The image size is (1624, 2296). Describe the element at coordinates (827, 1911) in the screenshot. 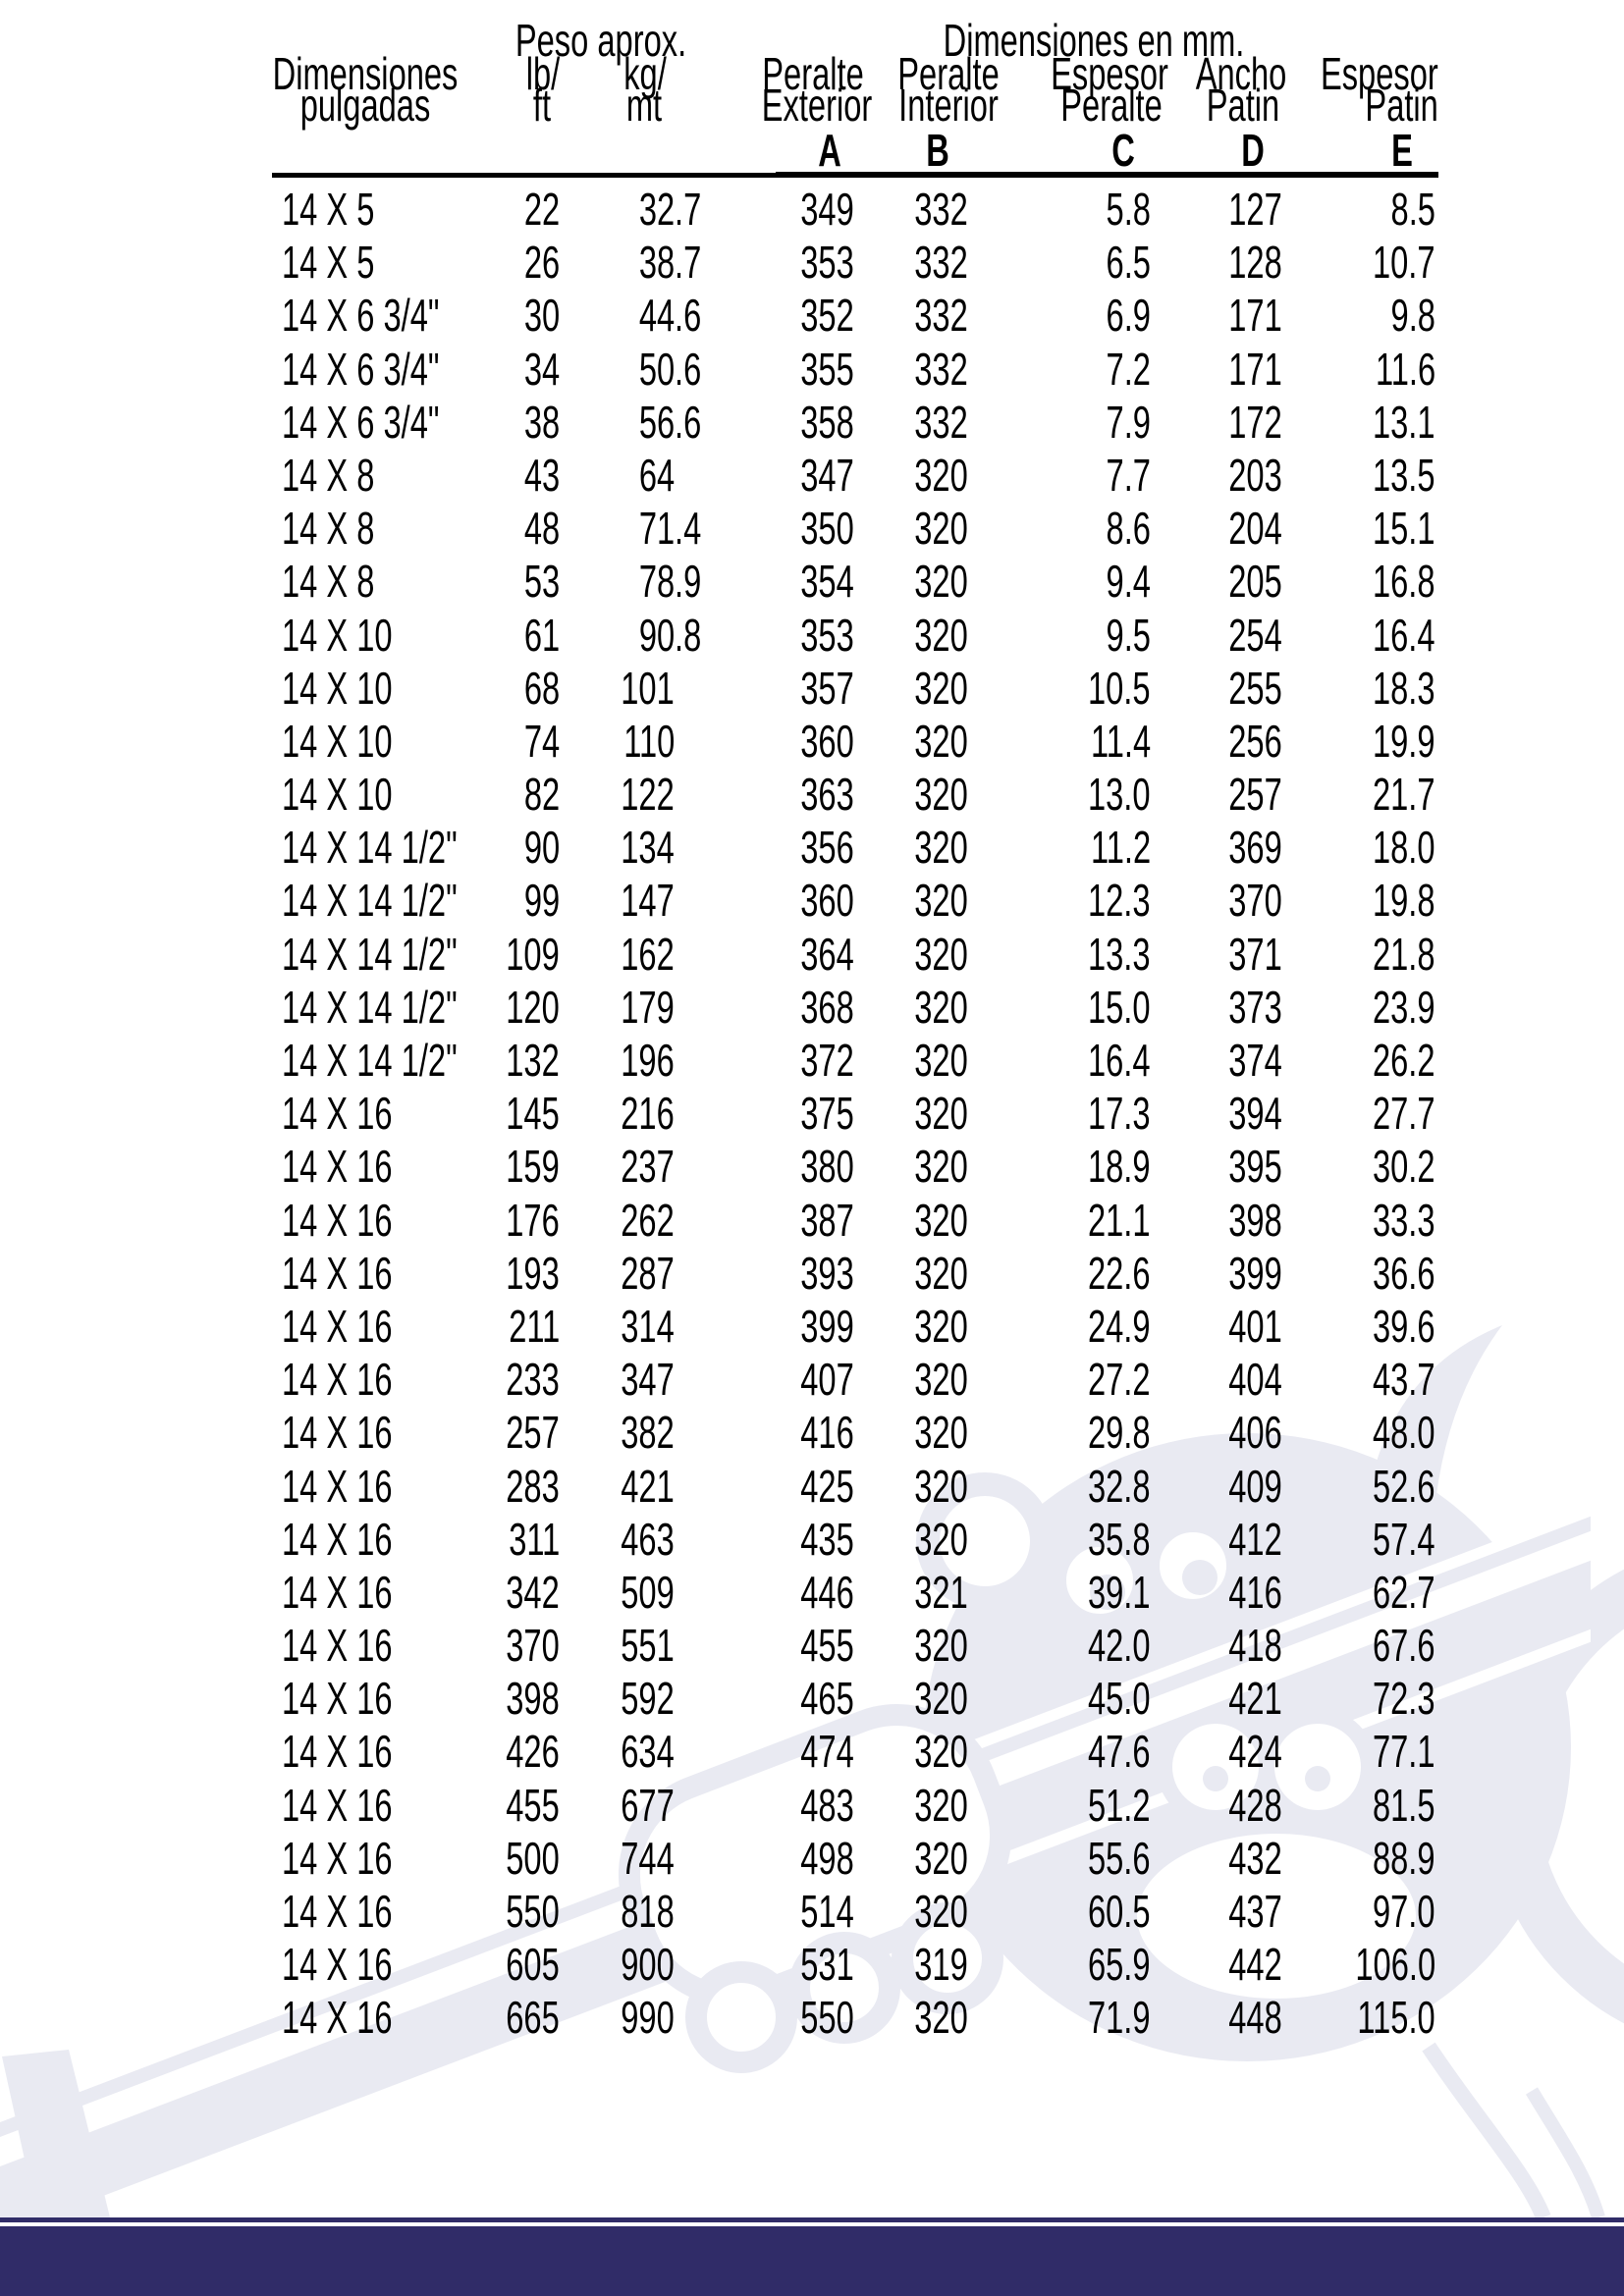

I see `peralte-exterior-cell: 514` at that location.